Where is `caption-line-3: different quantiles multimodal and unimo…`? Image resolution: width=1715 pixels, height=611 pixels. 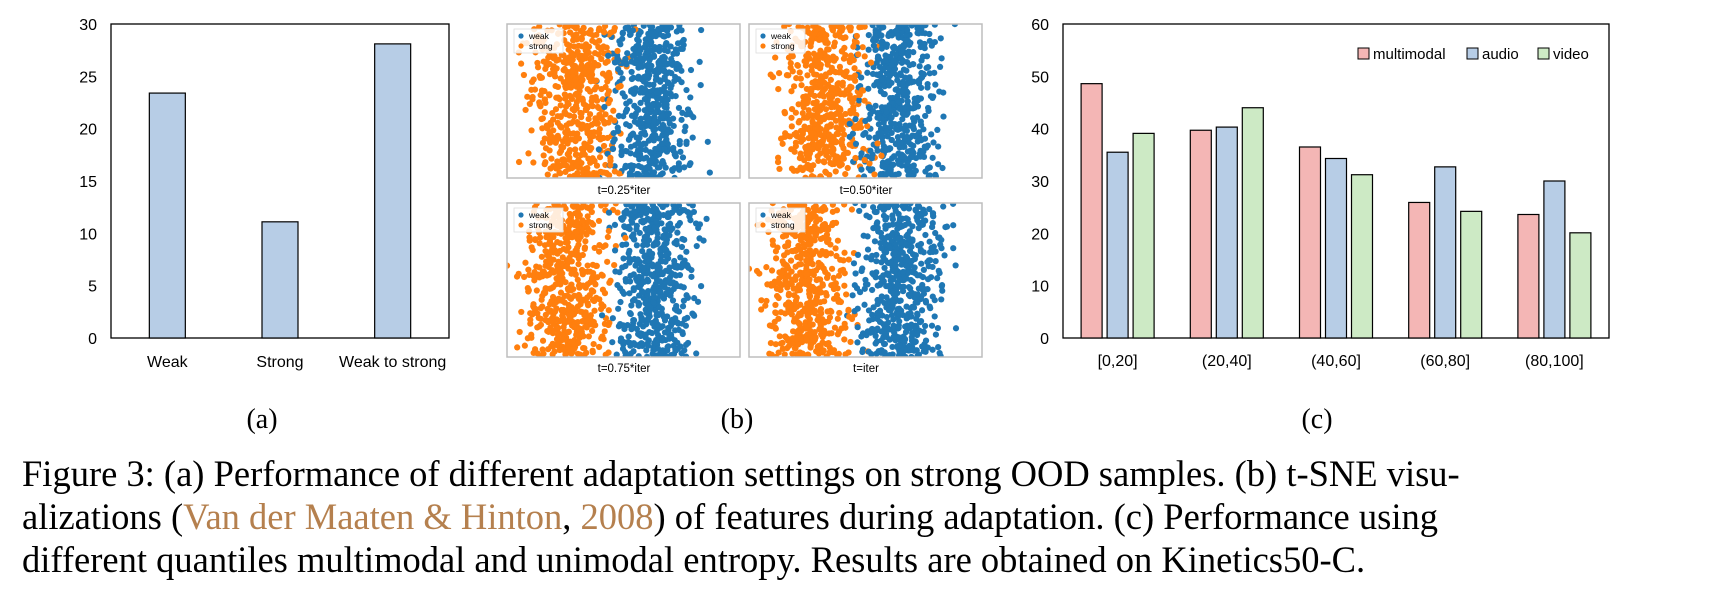
caption-line-3: different quantiles multimodal and unimo… is located at coordinates (862, 559).